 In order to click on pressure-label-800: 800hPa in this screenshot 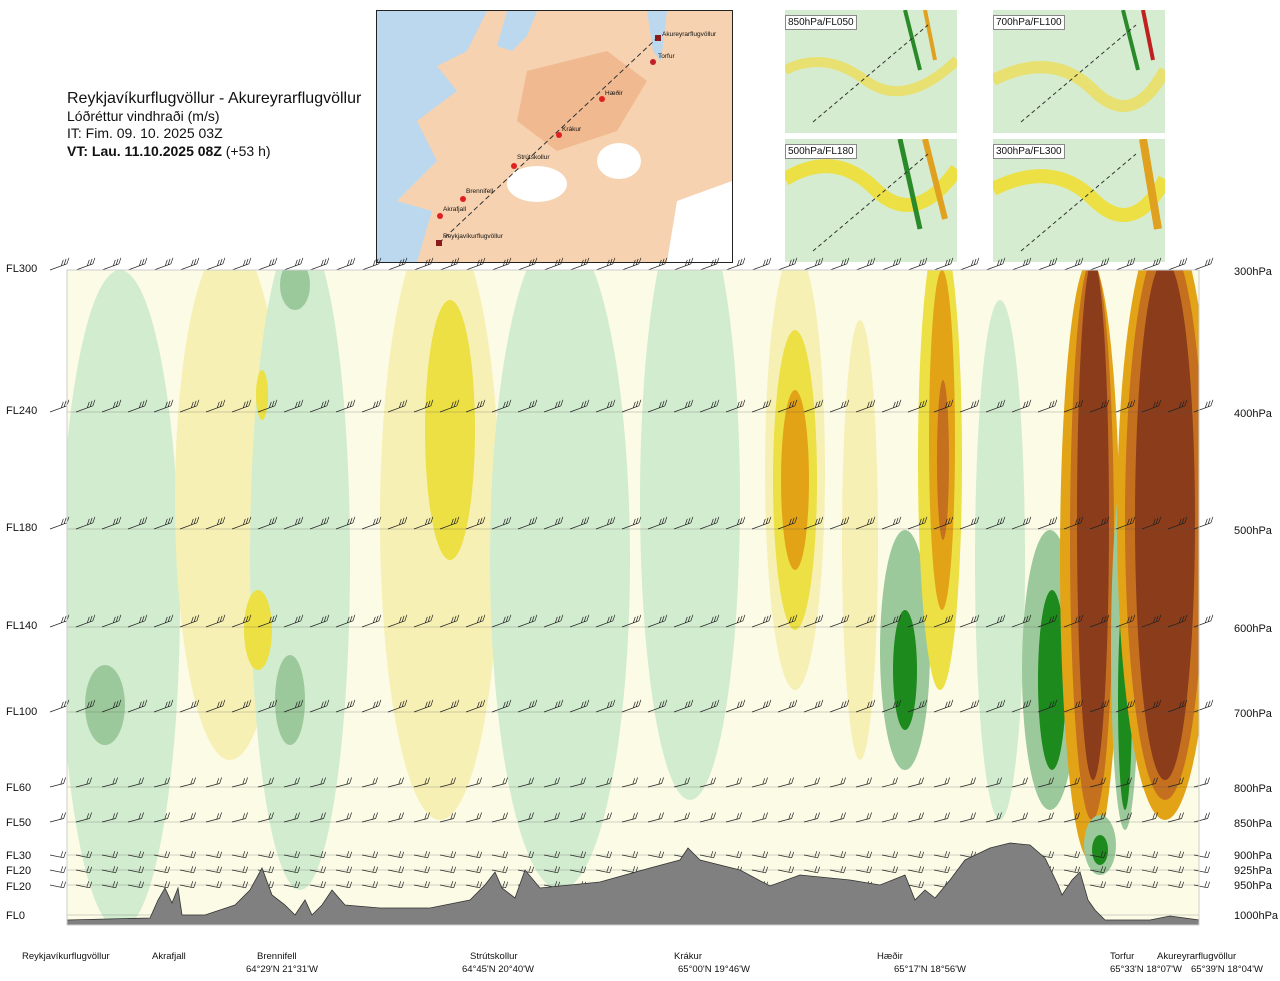, I will do `click(1253, 789)`.